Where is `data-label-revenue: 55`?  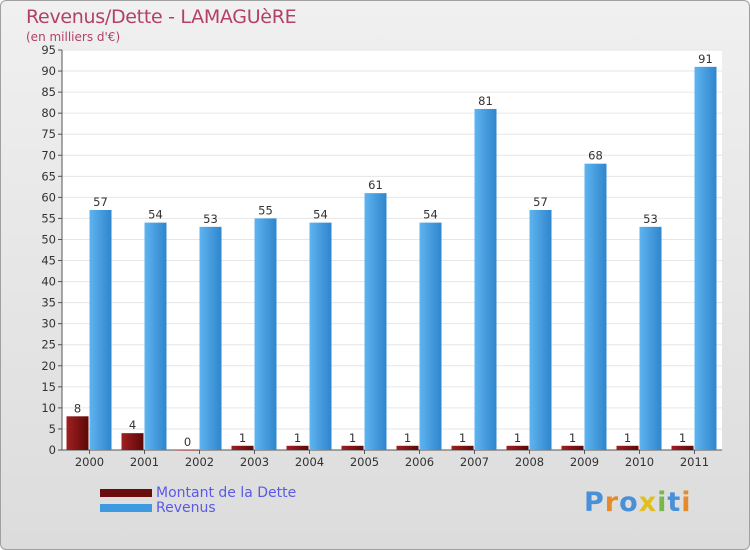
data-label-revenue: 55 is located at coordinates (265, 210).